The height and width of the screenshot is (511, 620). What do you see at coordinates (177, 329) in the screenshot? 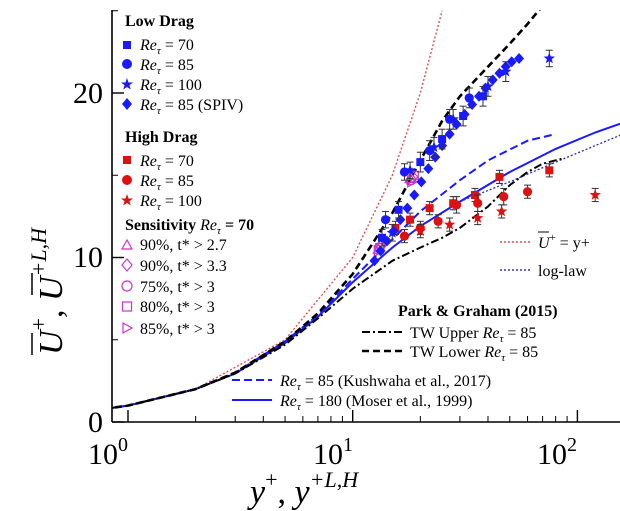
I see `svg-text: 85%, t* > 3` at bounding box center [177, 329].